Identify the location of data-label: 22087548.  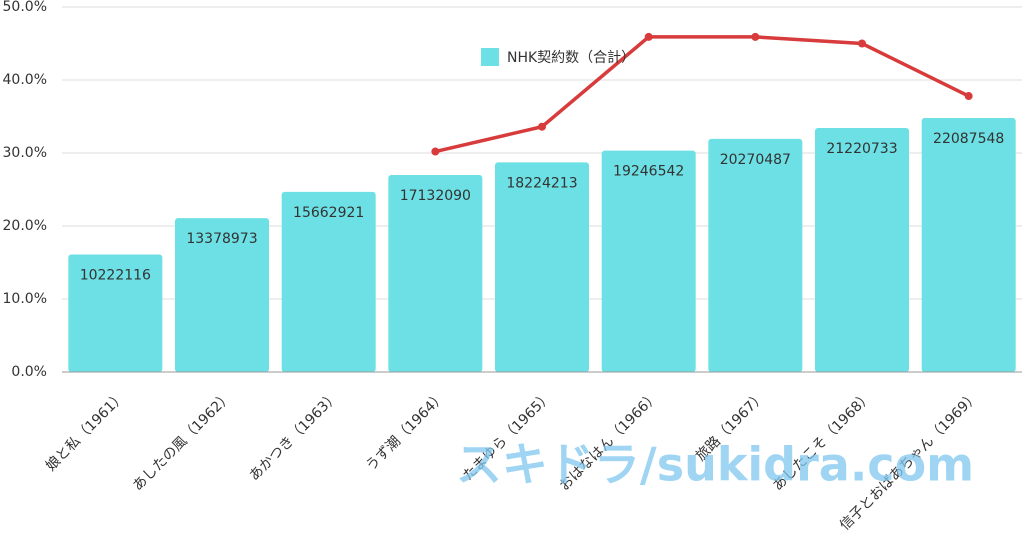
(968, 139).